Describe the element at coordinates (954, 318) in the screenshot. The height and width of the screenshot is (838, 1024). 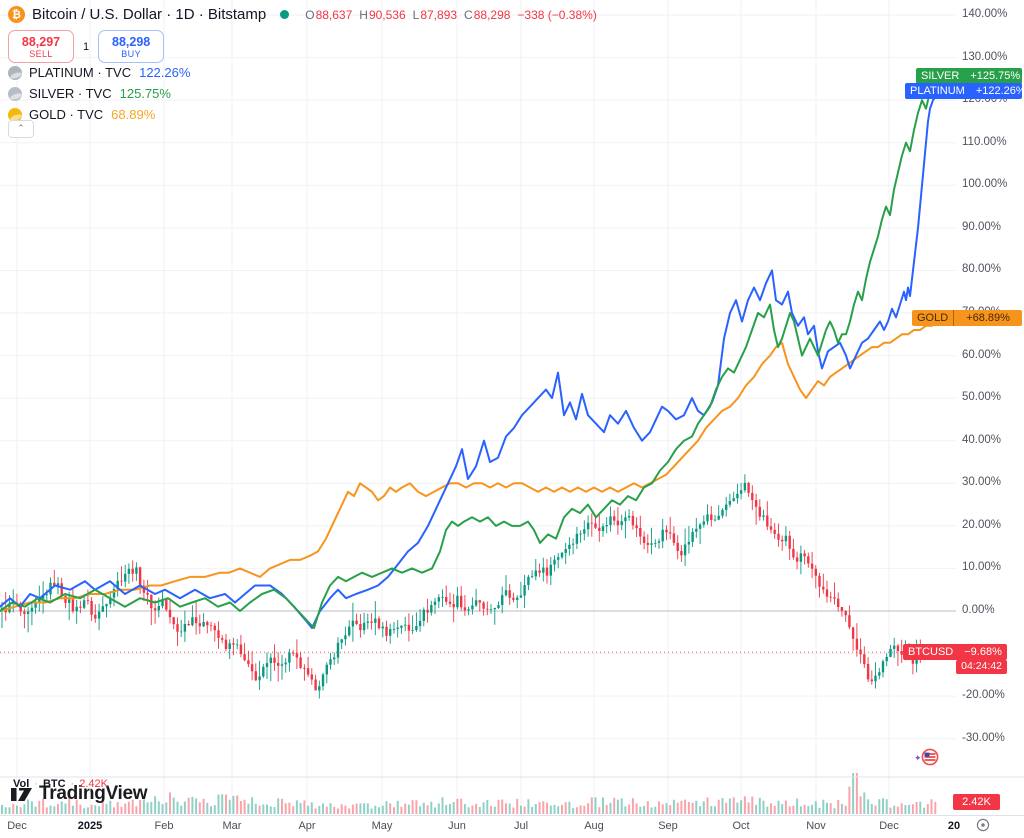
I see `tag-divider` at that location.